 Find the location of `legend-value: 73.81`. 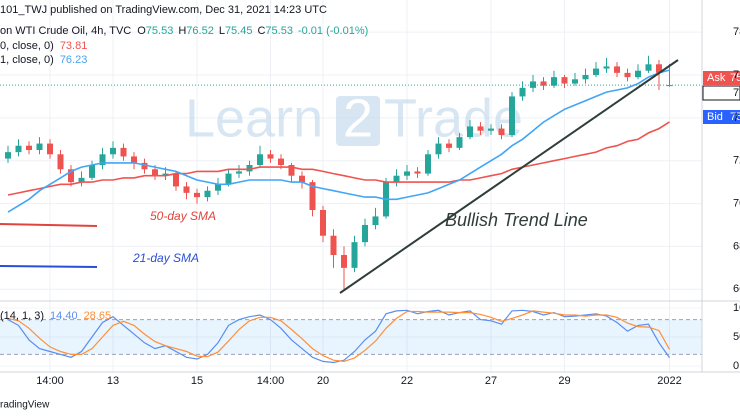

legend-value: 73.81 is located at coordinates (74, 46).